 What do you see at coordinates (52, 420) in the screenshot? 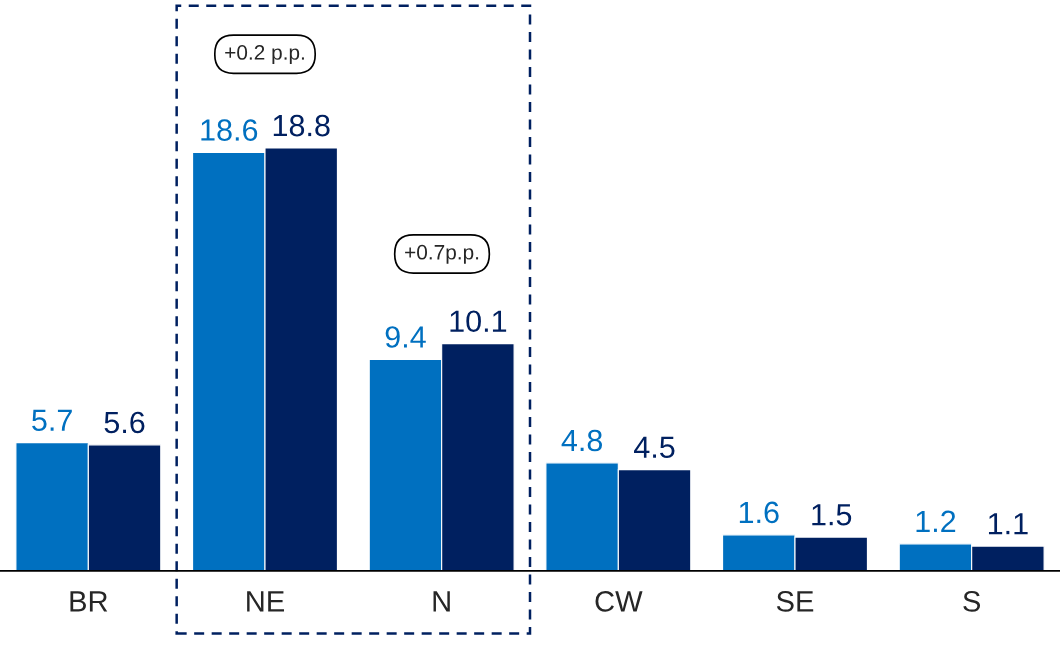
I see `data-label: 5.7` at bounding box center [52, 420].